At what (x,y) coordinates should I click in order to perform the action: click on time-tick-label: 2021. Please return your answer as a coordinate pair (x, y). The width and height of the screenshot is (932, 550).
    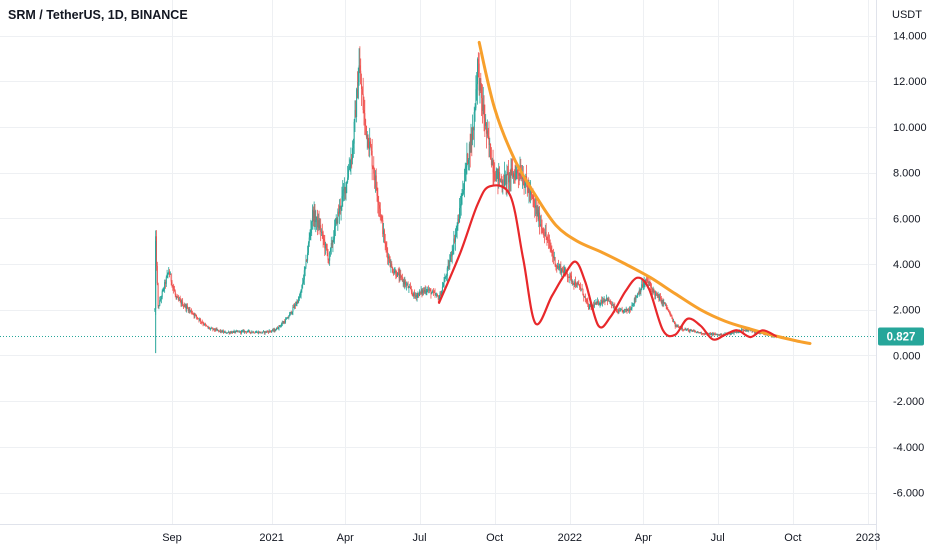
    Looking at the image, I should click on (271, 538).